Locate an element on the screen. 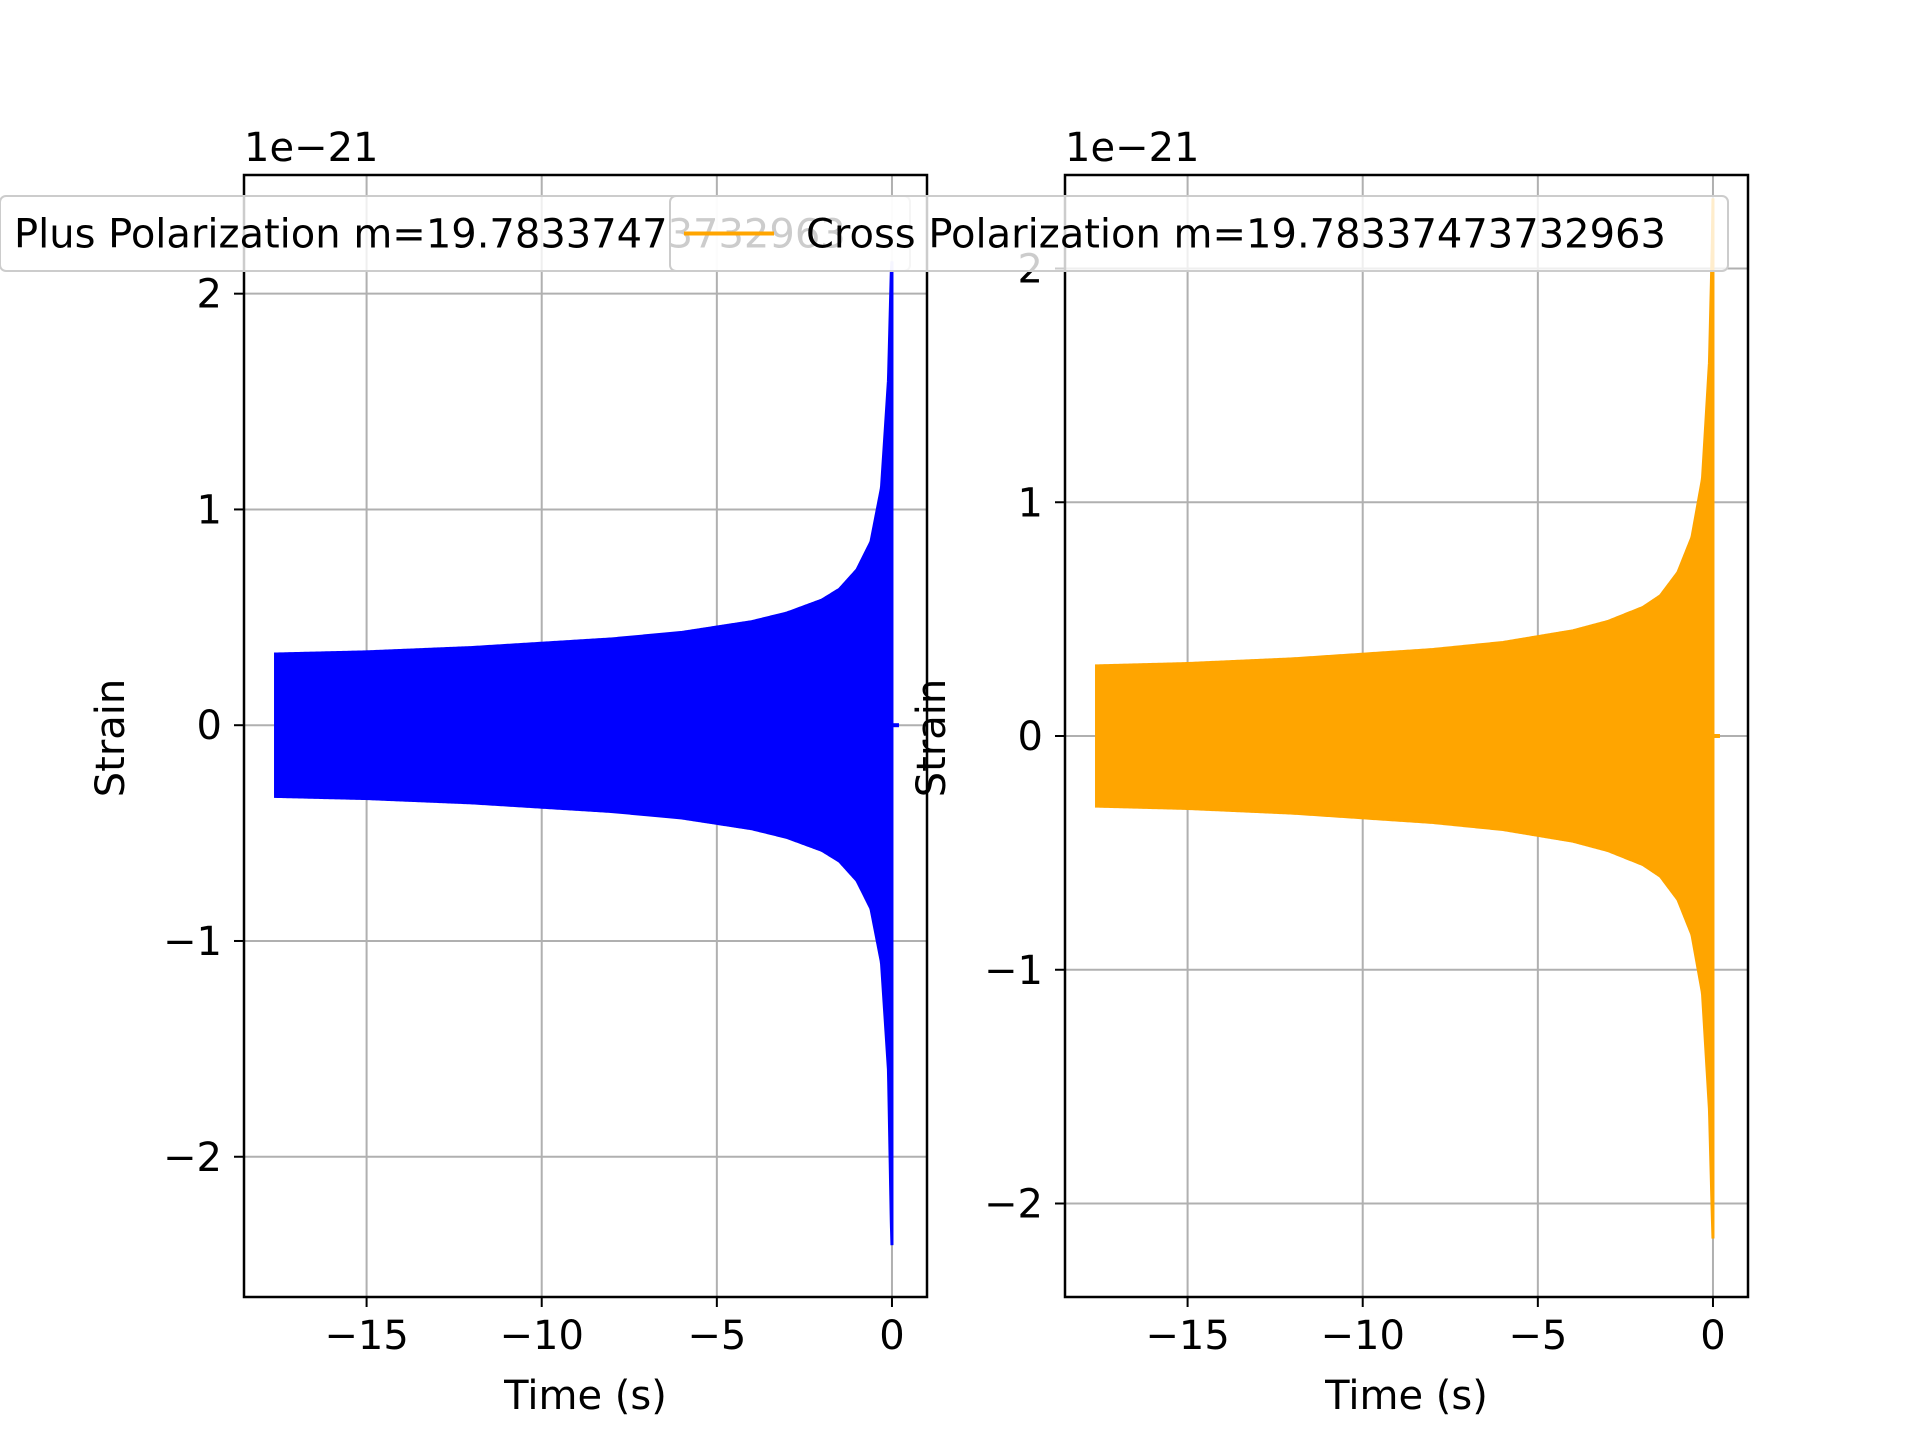 The image size is (1920, 1440). legend-box is located at coordinates (1199, 233).